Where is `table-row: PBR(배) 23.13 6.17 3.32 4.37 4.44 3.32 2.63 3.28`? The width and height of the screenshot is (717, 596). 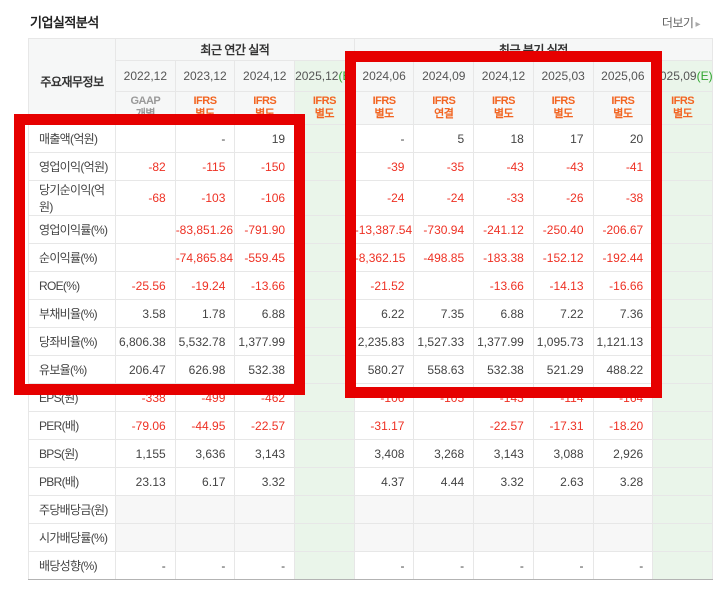 table-row: PBR(배) 23.13 6.17 3.32 4.37 4.44 3.32 2.63 3.28 is located at coordinates (370, 481).